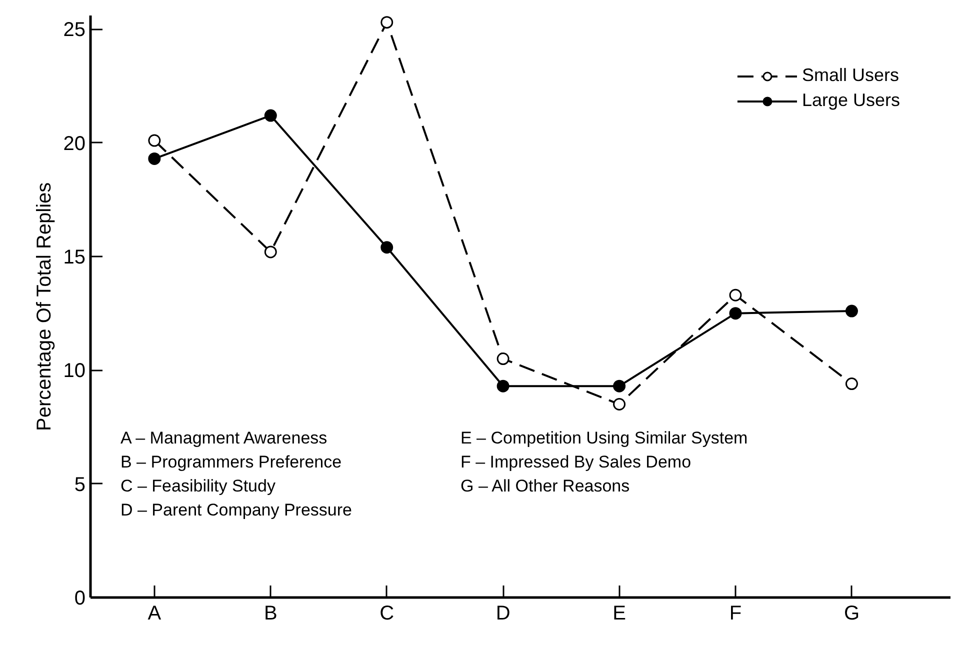 This screenshot has width=960, height=647. I want to click on annotation: D – Parent Company Pressure, so click(236, 510).